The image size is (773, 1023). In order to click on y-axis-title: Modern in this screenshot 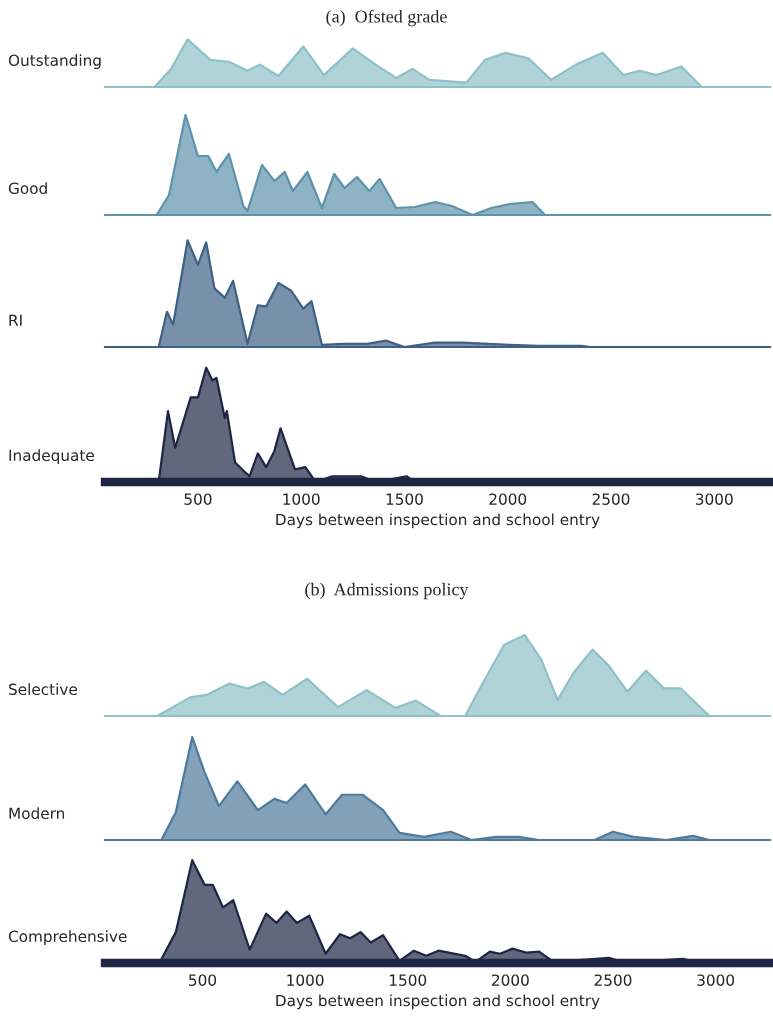, I will do `click(37, 813)`.